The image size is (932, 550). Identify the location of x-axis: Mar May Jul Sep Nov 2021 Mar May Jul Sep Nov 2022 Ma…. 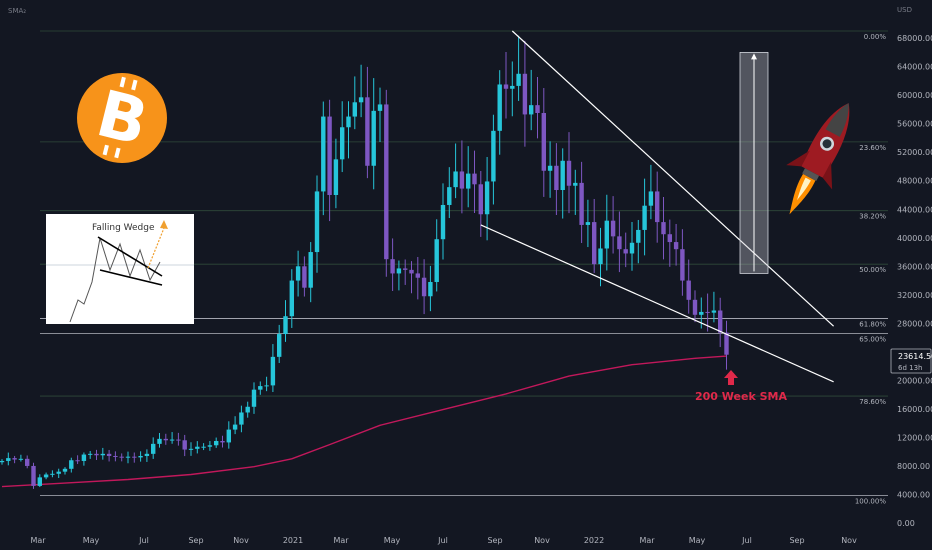
(443, 540).